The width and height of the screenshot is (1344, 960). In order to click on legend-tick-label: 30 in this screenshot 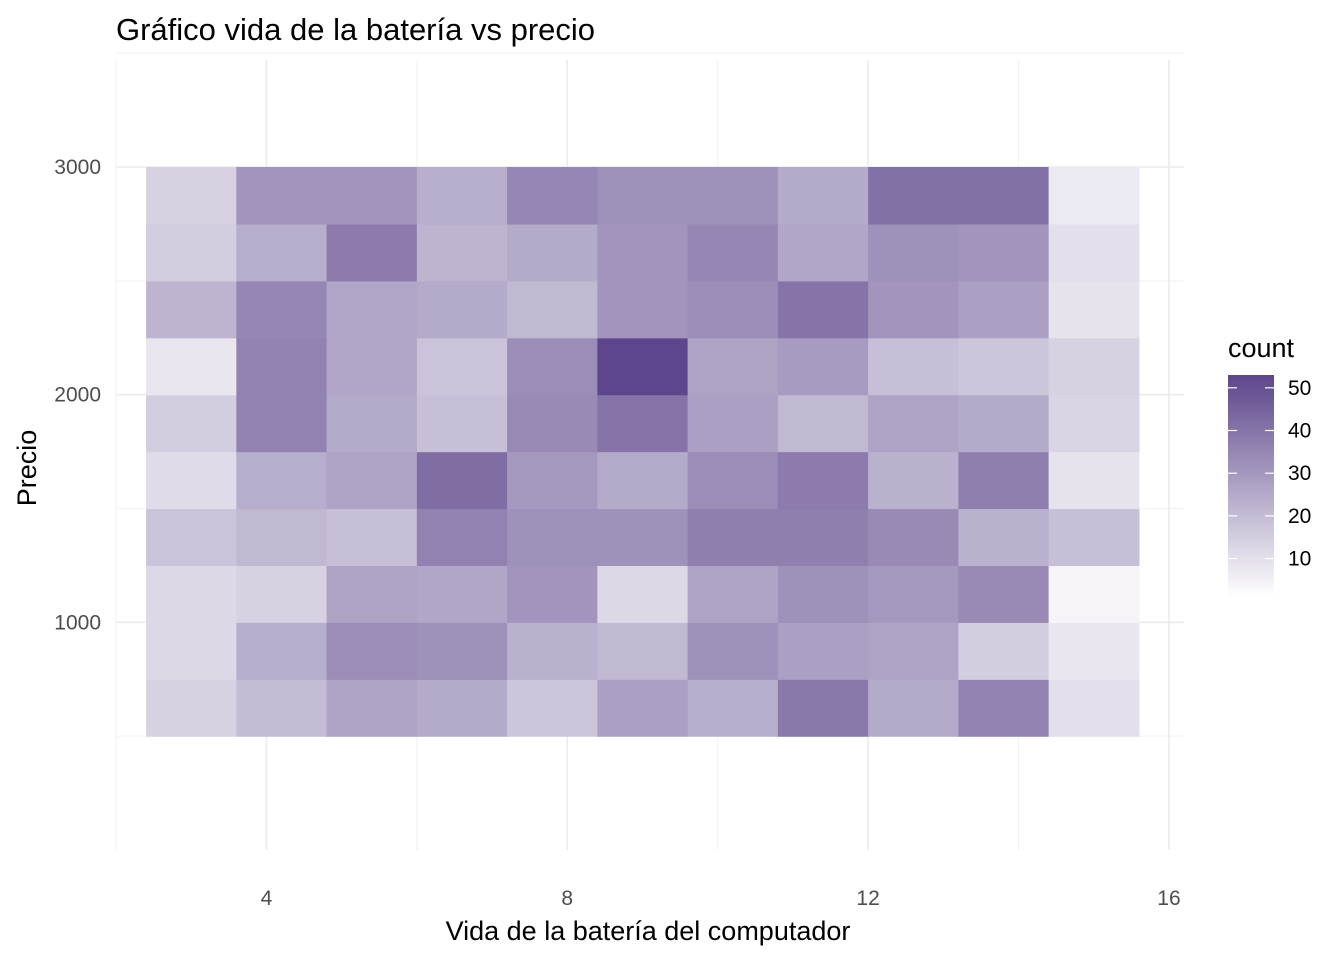, I will do `click(1299, 473)`.